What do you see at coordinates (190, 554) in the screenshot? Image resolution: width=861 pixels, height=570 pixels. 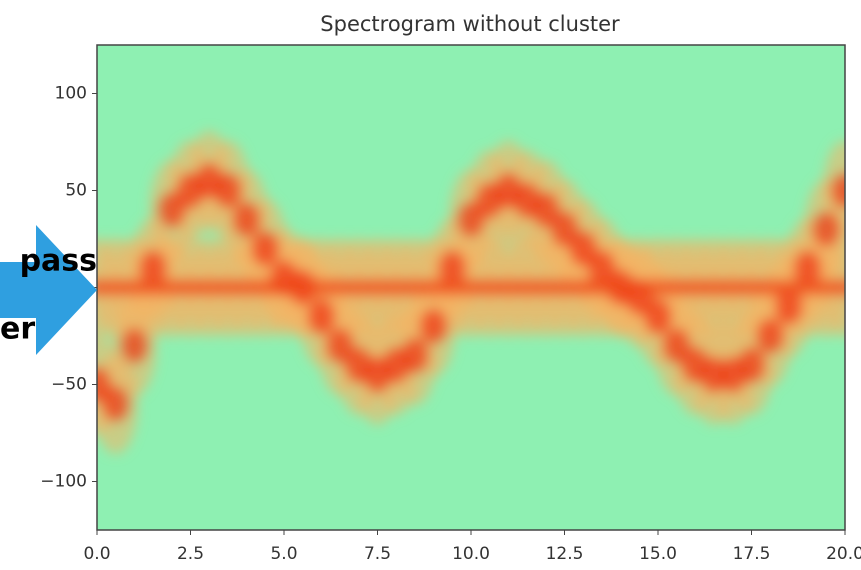 I see `x-tick-label: 2.5` at bounding box center [190, 554].